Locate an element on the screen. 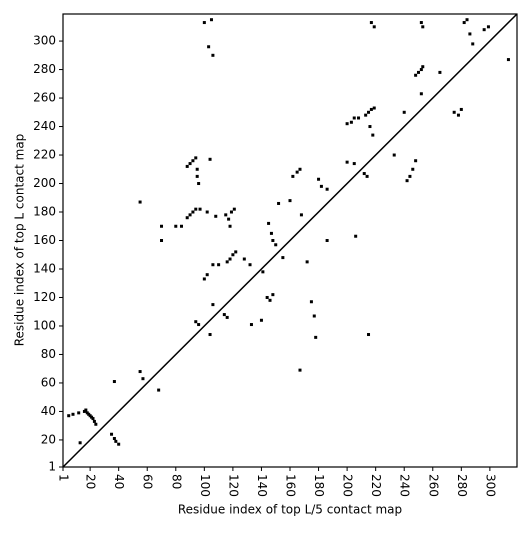 This screenshot has height=535, width=531. x-tick-label: 300 is located at coordinates (490, 485).